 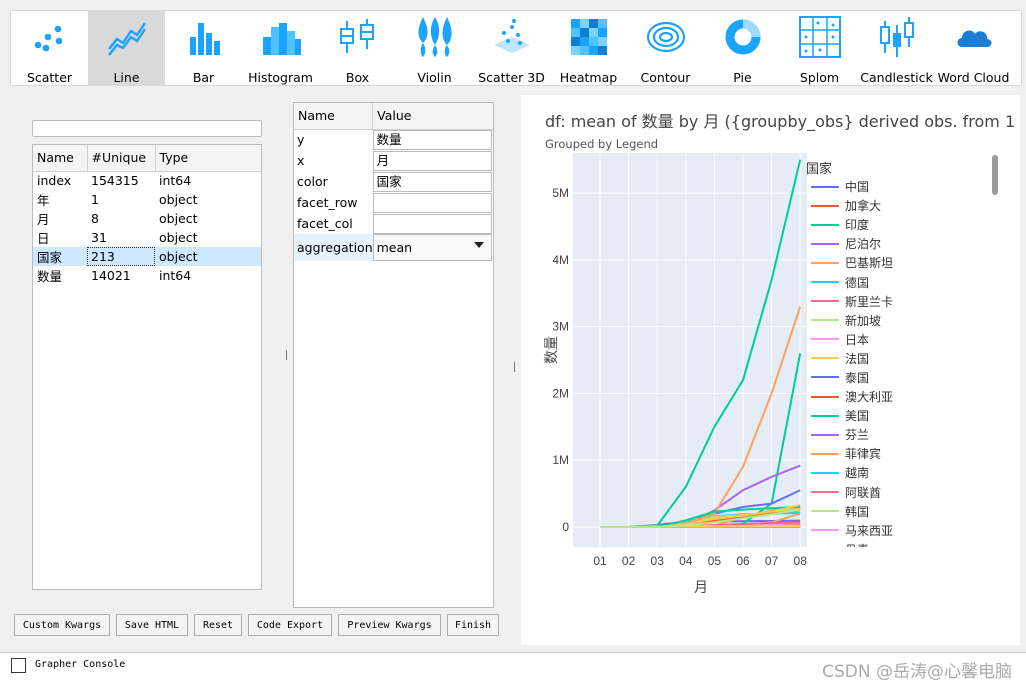 I want to click on columns-header-row: Name #Unique Type, so click(x=147, y=158).